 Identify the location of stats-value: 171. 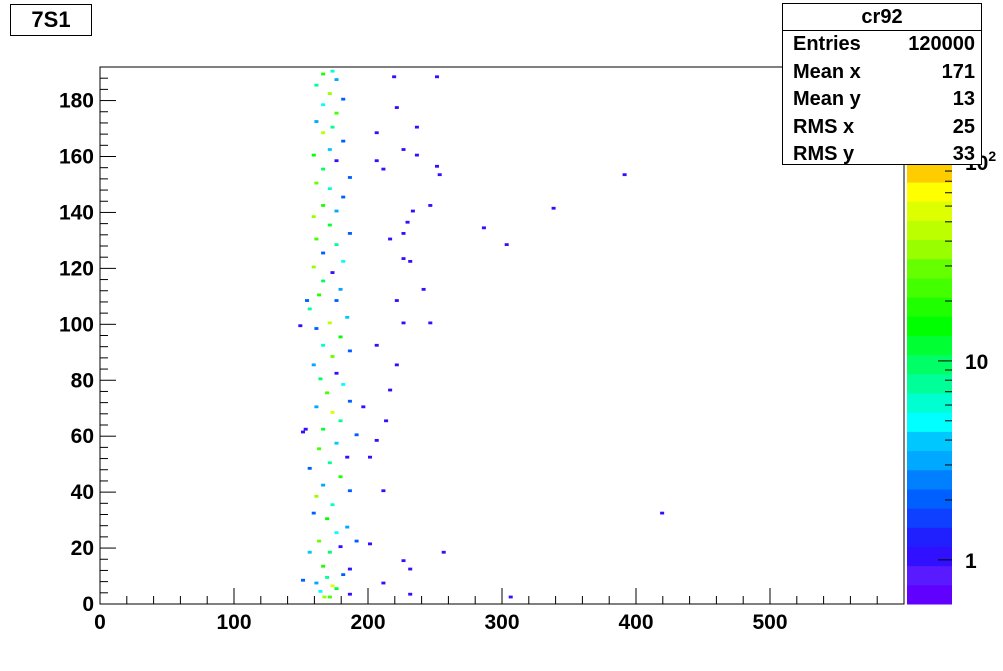
(958, 71).